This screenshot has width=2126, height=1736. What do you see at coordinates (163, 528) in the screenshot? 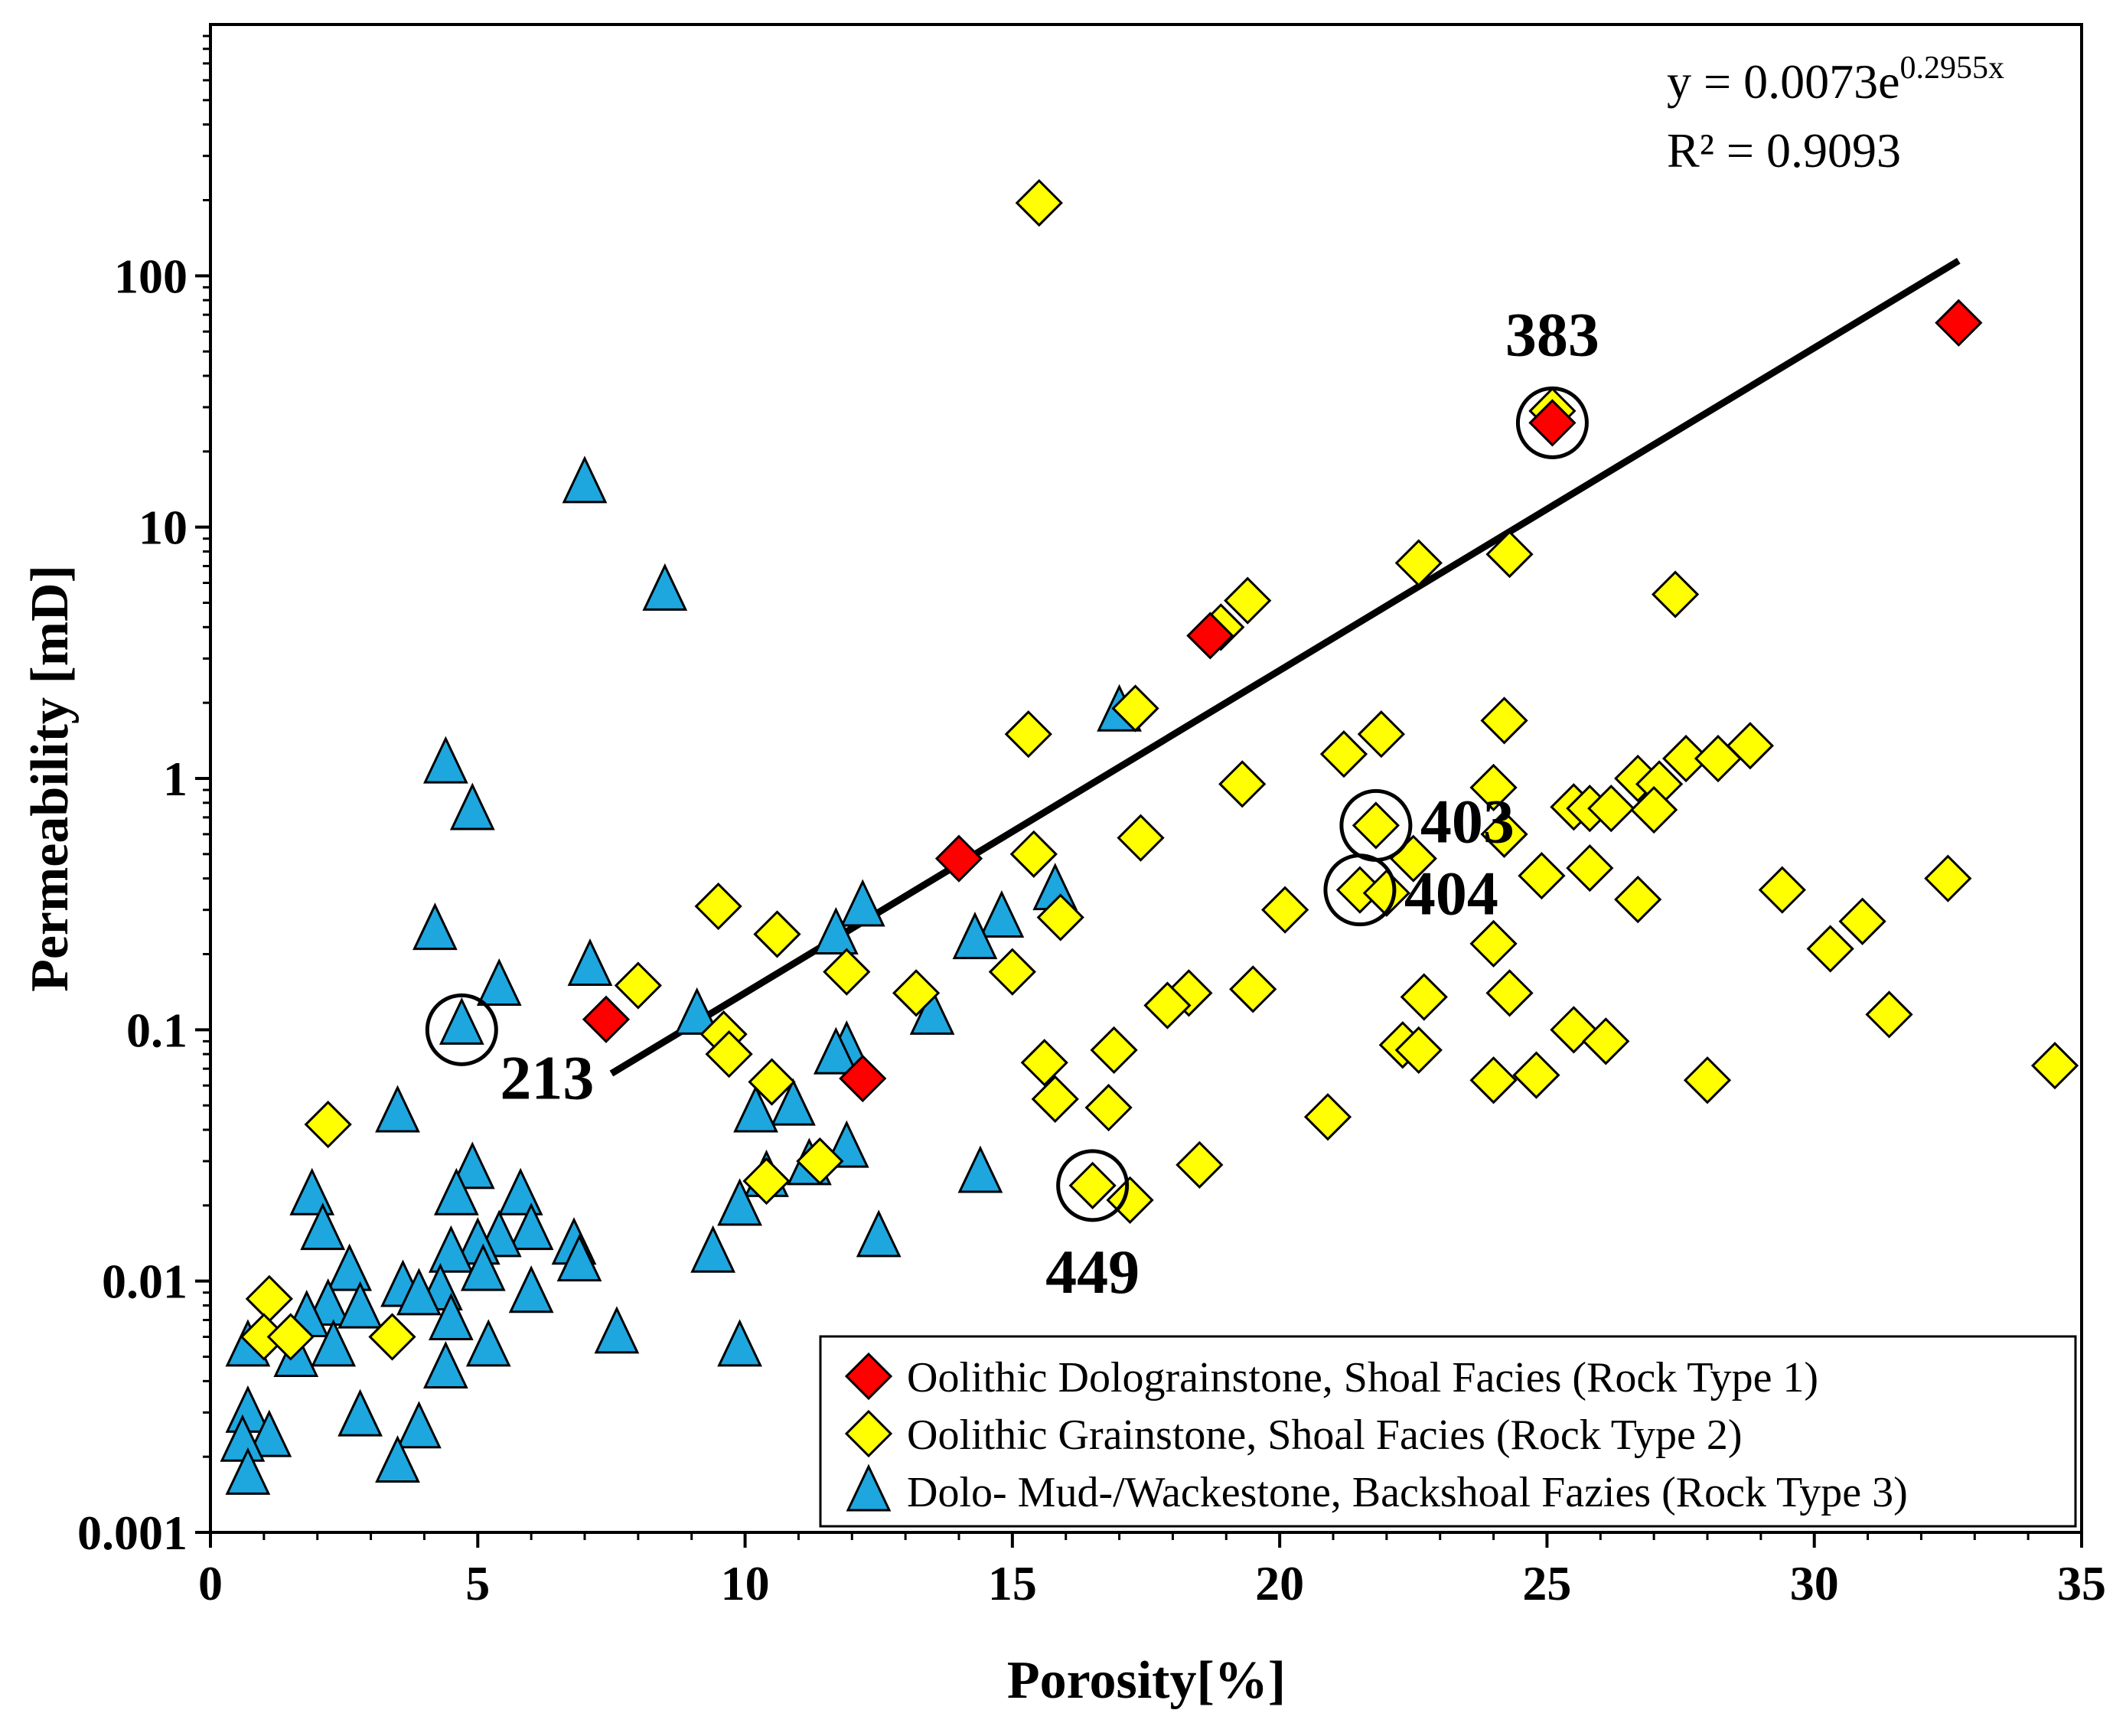
I see `y-tick-label: 10` at bounding box center [163, 528].